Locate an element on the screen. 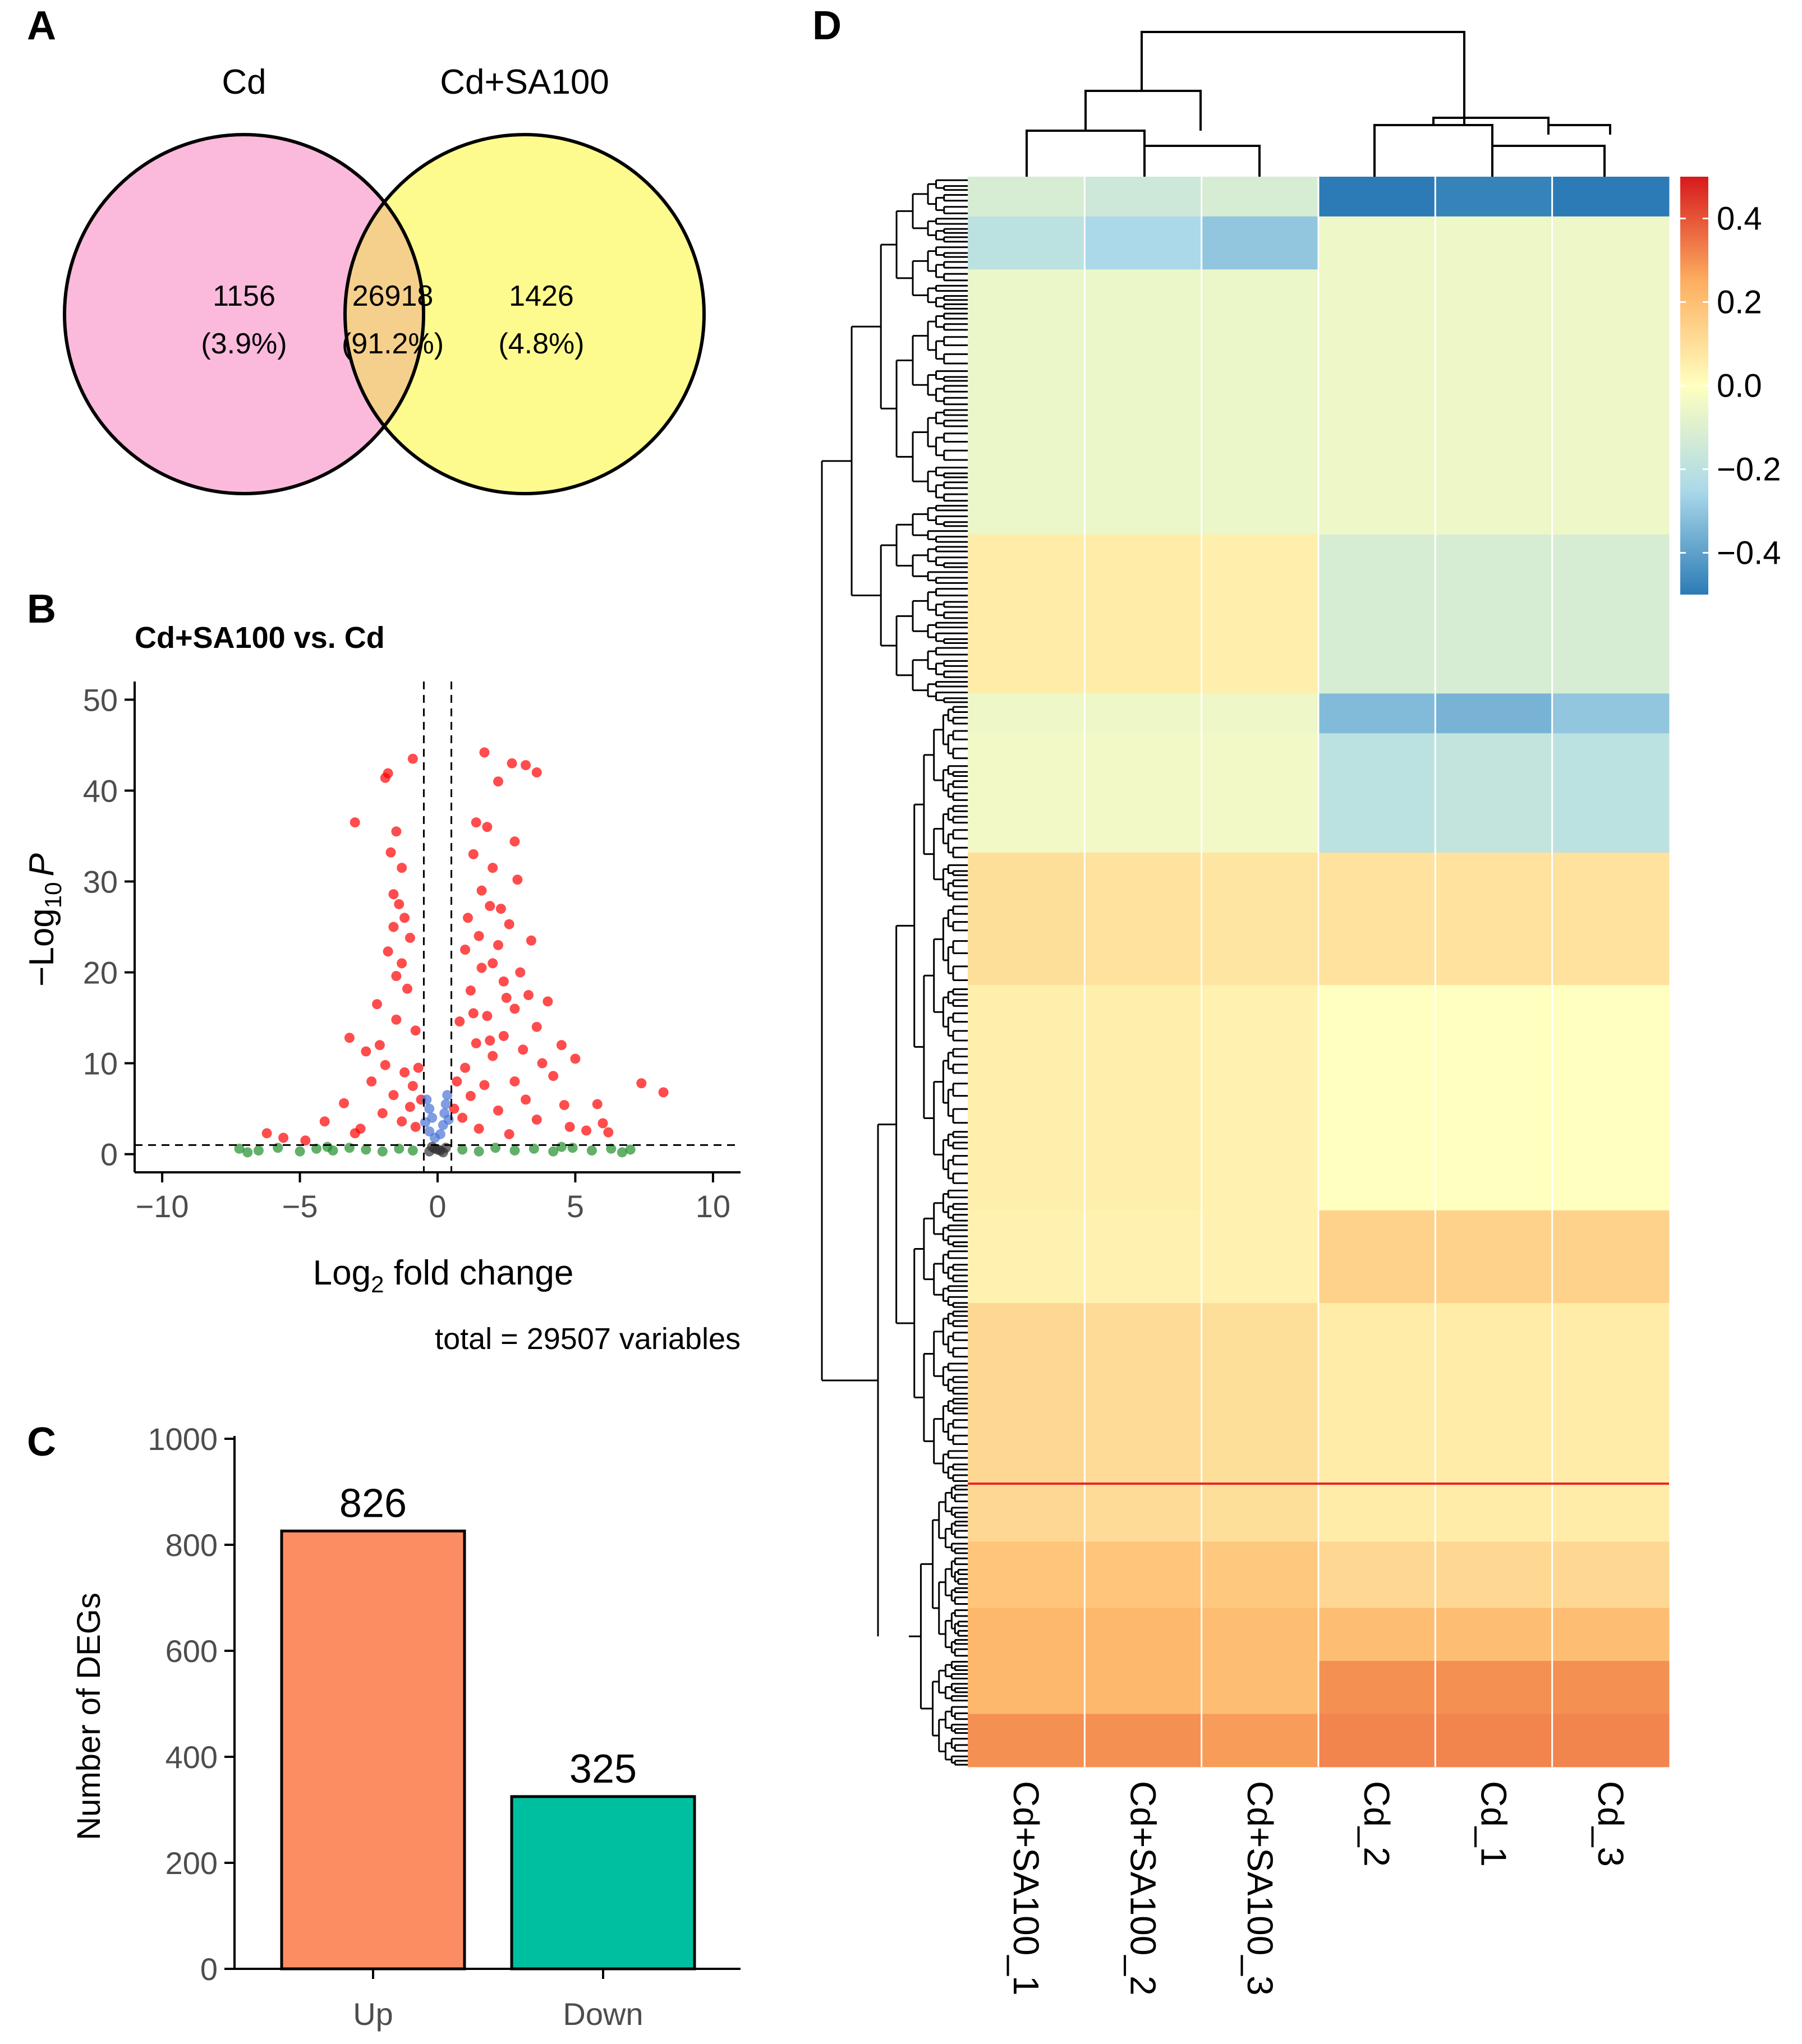 This screenshot has width=1802, height=2044. bar-y-tick-label: 0 is located at coordinates (209, 1969).